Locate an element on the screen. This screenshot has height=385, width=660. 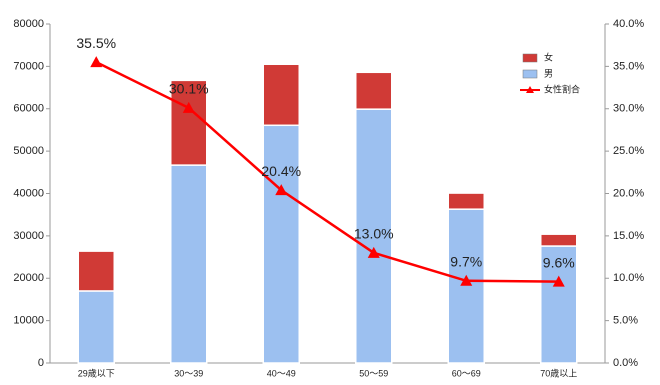
y-tick-label: 0 is located at coordinates (41, 363).